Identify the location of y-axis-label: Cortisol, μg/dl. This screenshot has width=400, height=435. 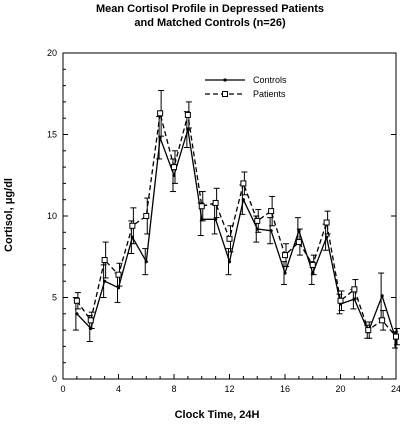
(9, 215).